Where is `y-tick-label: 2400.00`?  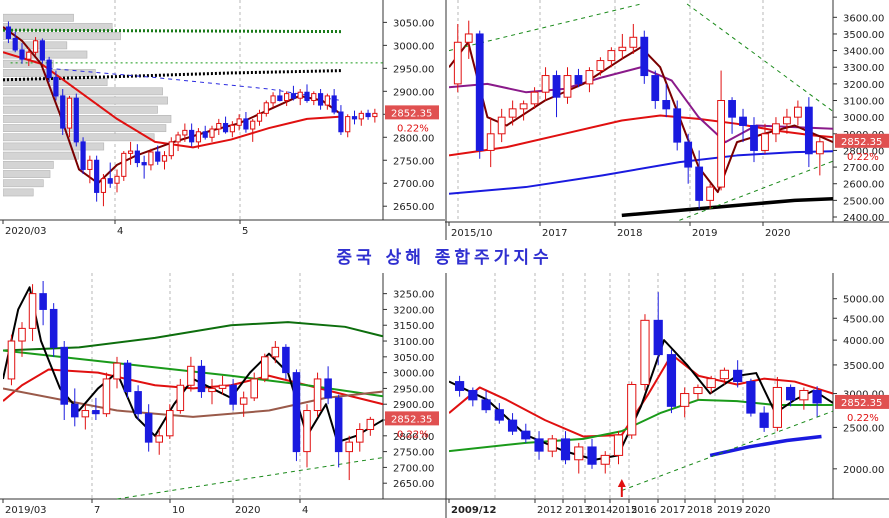 y-tick-label: 2400.00 is located at coordinates (863, 218).